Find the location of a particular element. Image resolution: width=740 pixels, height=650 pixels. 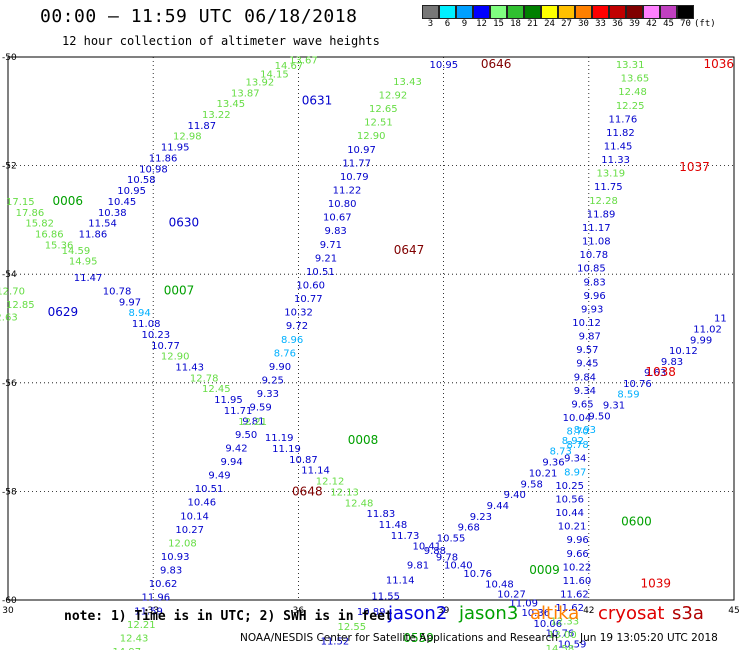

wave-height-label: 14.58 is located at coordinates (560, 647).